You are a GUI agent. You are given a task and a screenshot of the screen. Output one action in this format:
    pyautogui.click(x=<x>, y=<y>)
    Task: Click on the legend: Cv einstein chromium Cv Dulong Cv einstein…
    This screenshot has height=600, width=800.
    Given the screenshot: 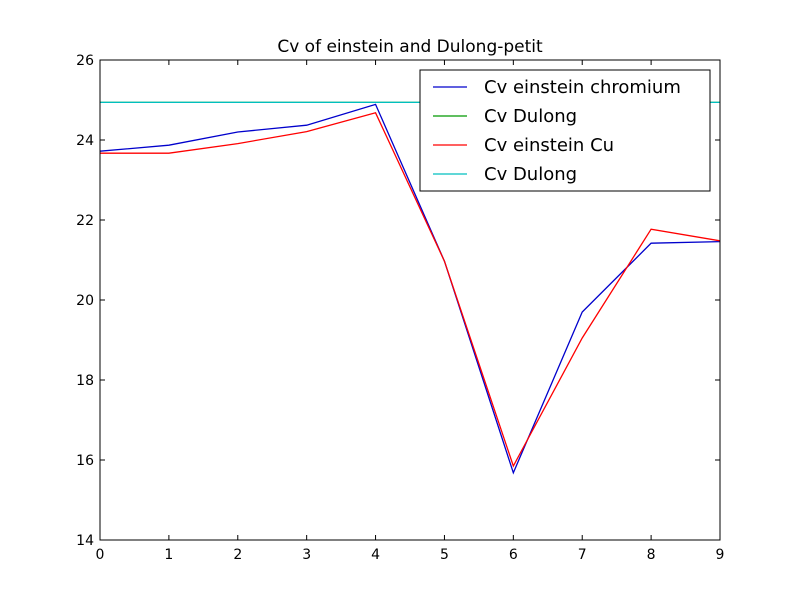 What is the action you would take?
    pyautogui.click(x=565, y=130)
    